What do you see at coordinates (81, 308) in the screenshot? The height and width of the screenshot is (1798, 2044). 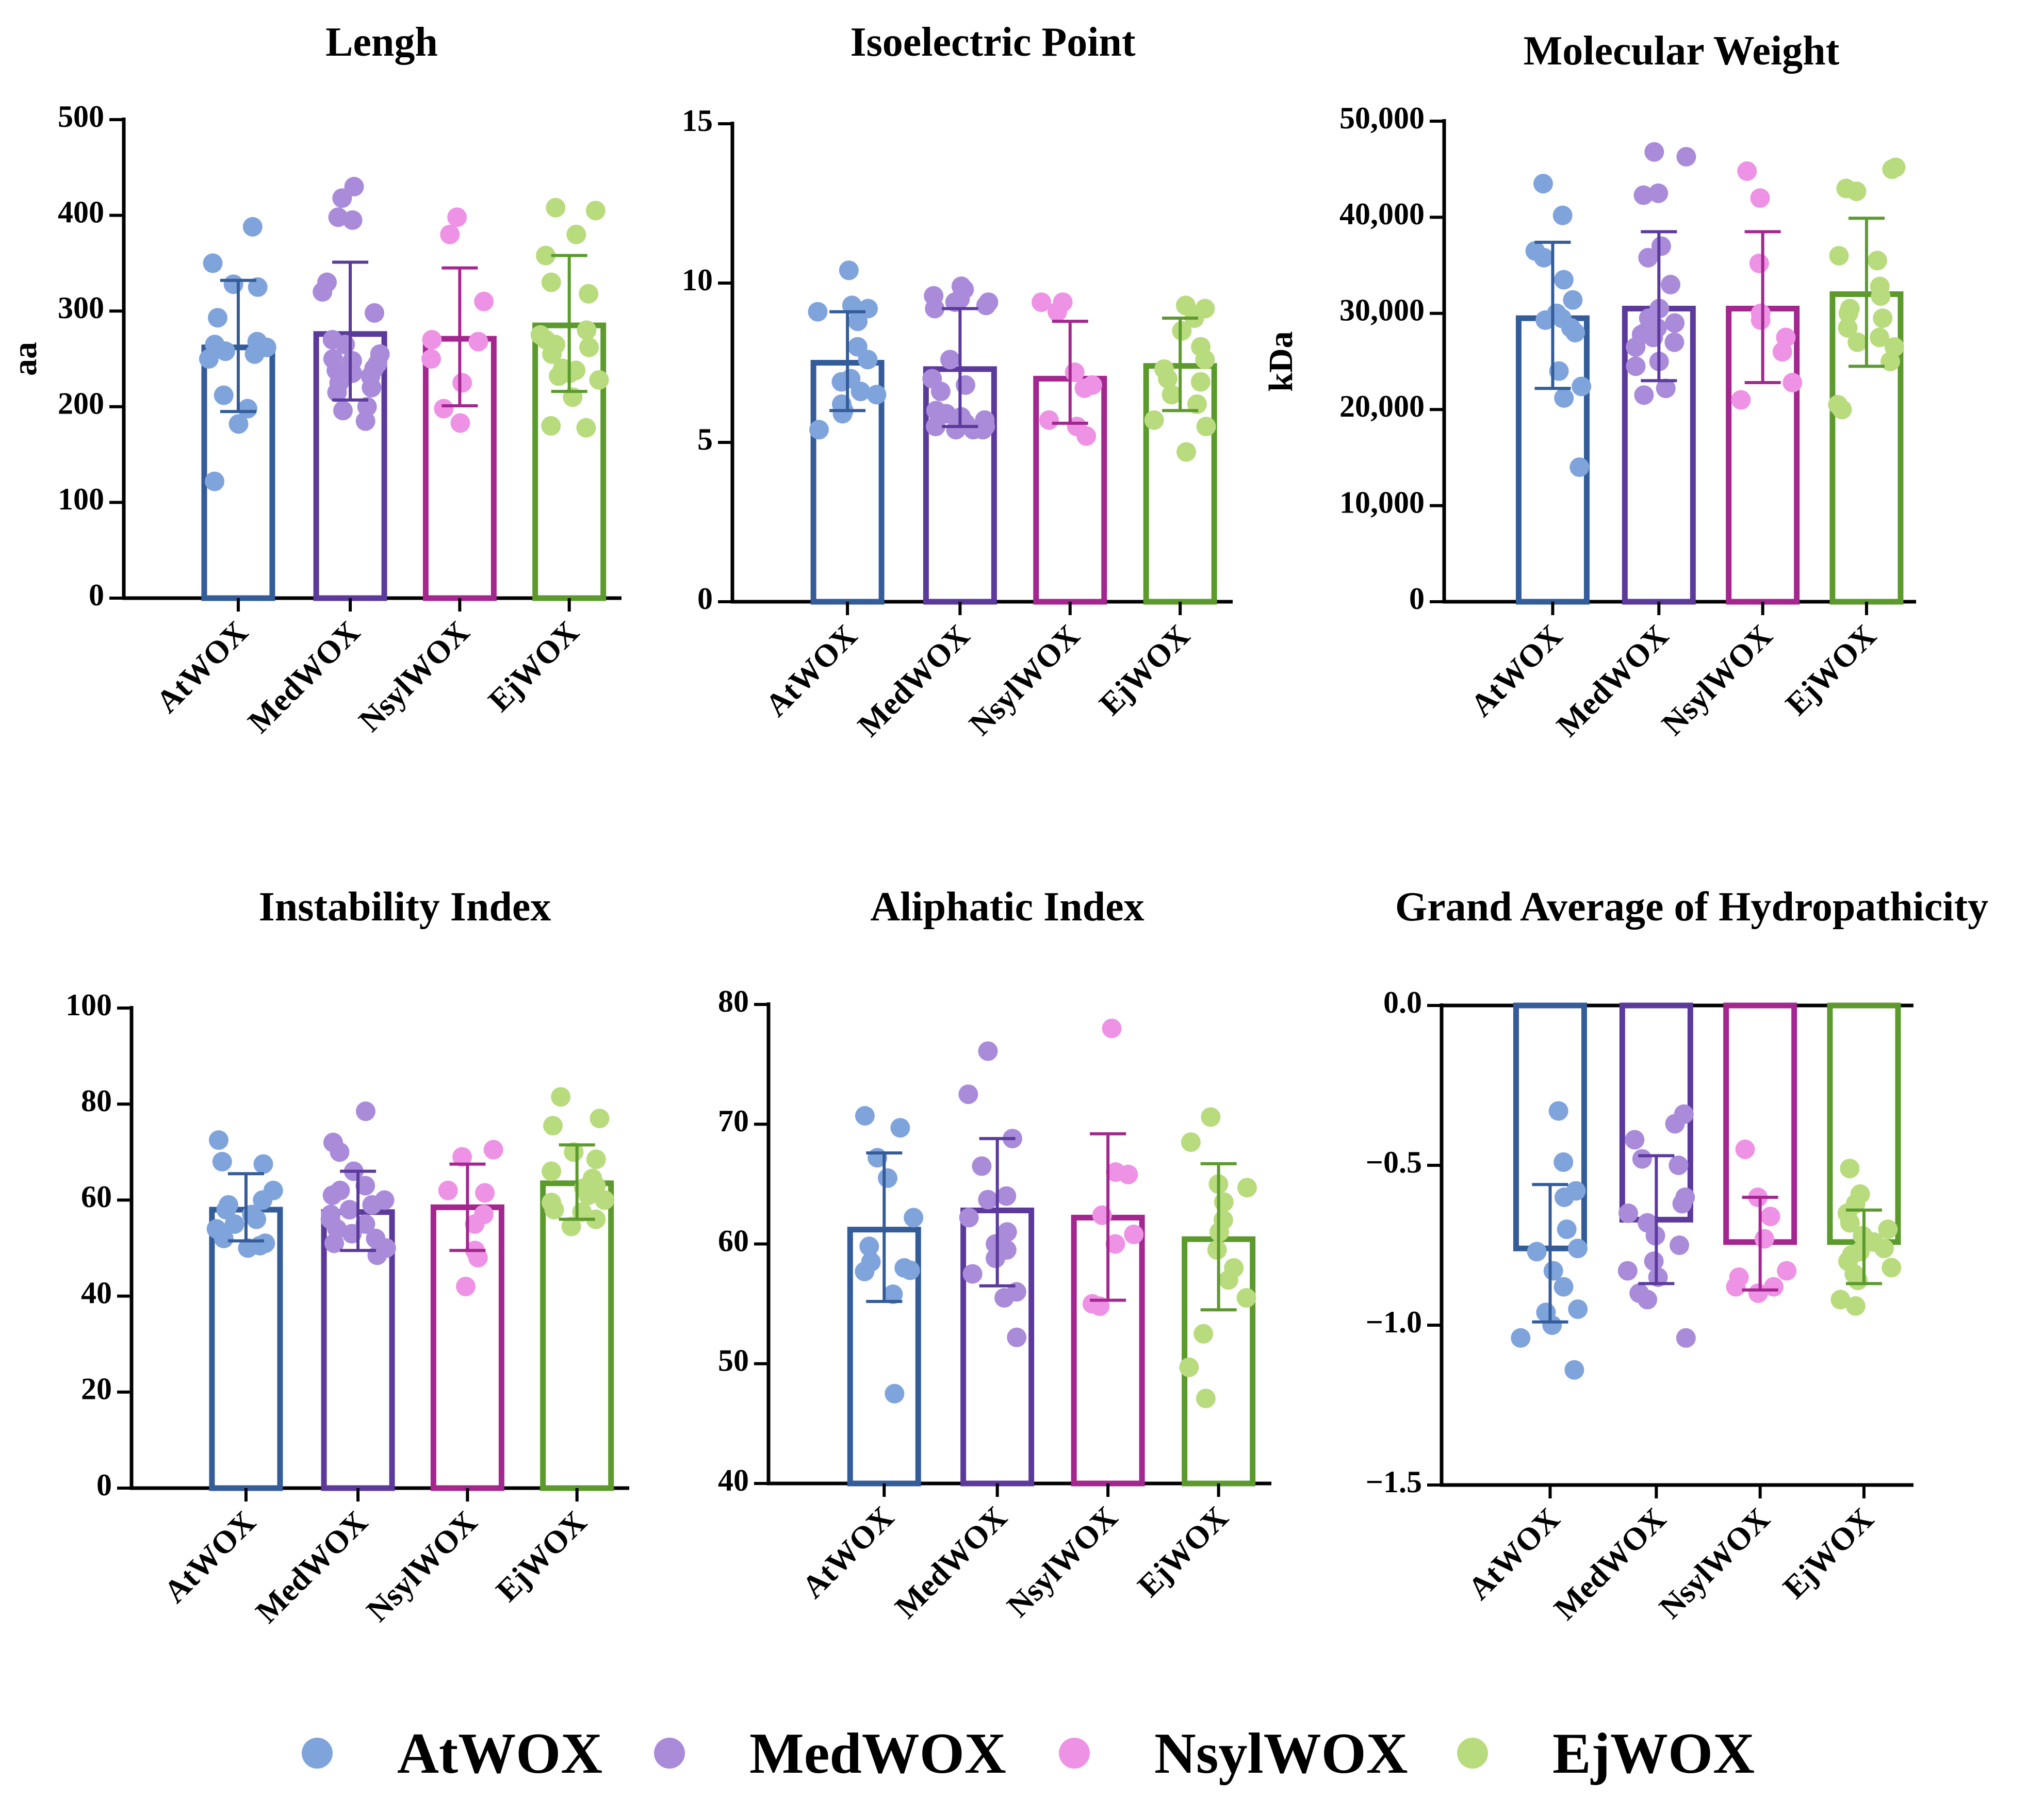 I see `y-tick-label: 300` at bounding box center [81, 308].